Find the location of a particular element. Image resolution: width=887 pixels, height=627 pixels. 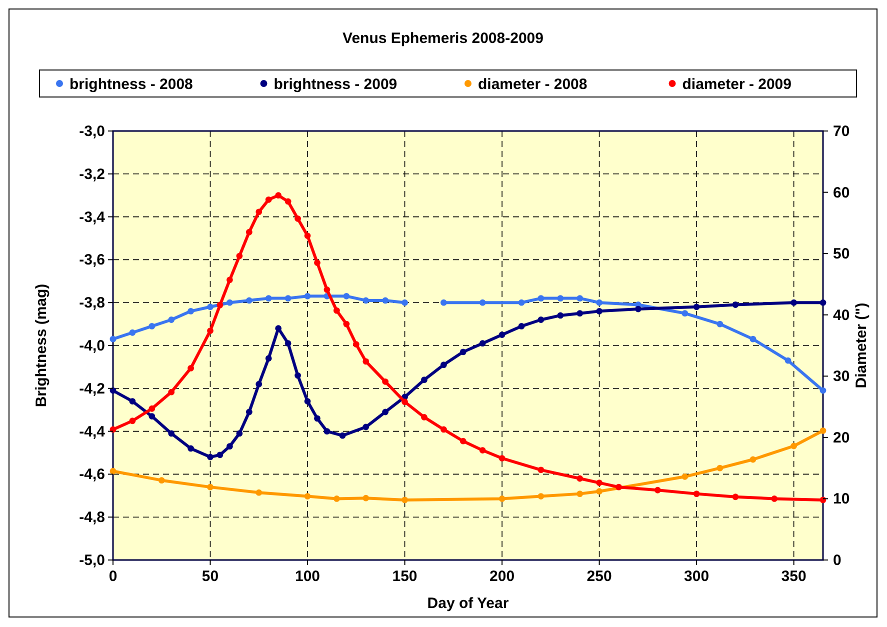

y-tick-label: -3,6 is located at coordinates (92, 260).